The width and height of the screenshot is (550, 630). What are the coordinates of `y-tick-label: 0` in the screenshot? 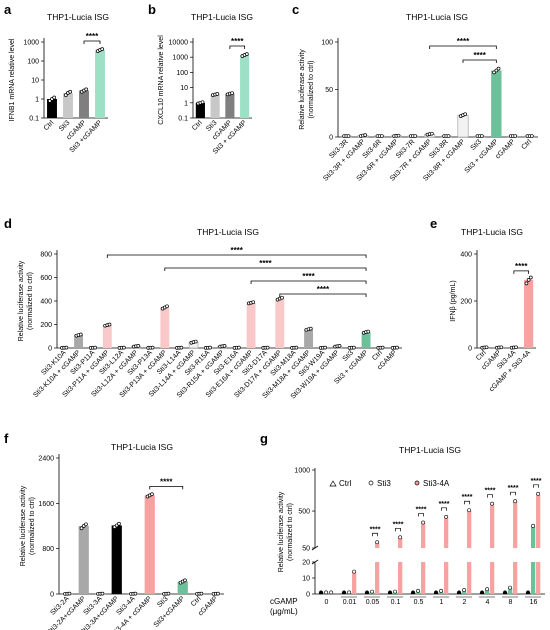 It's located at (52, 595).